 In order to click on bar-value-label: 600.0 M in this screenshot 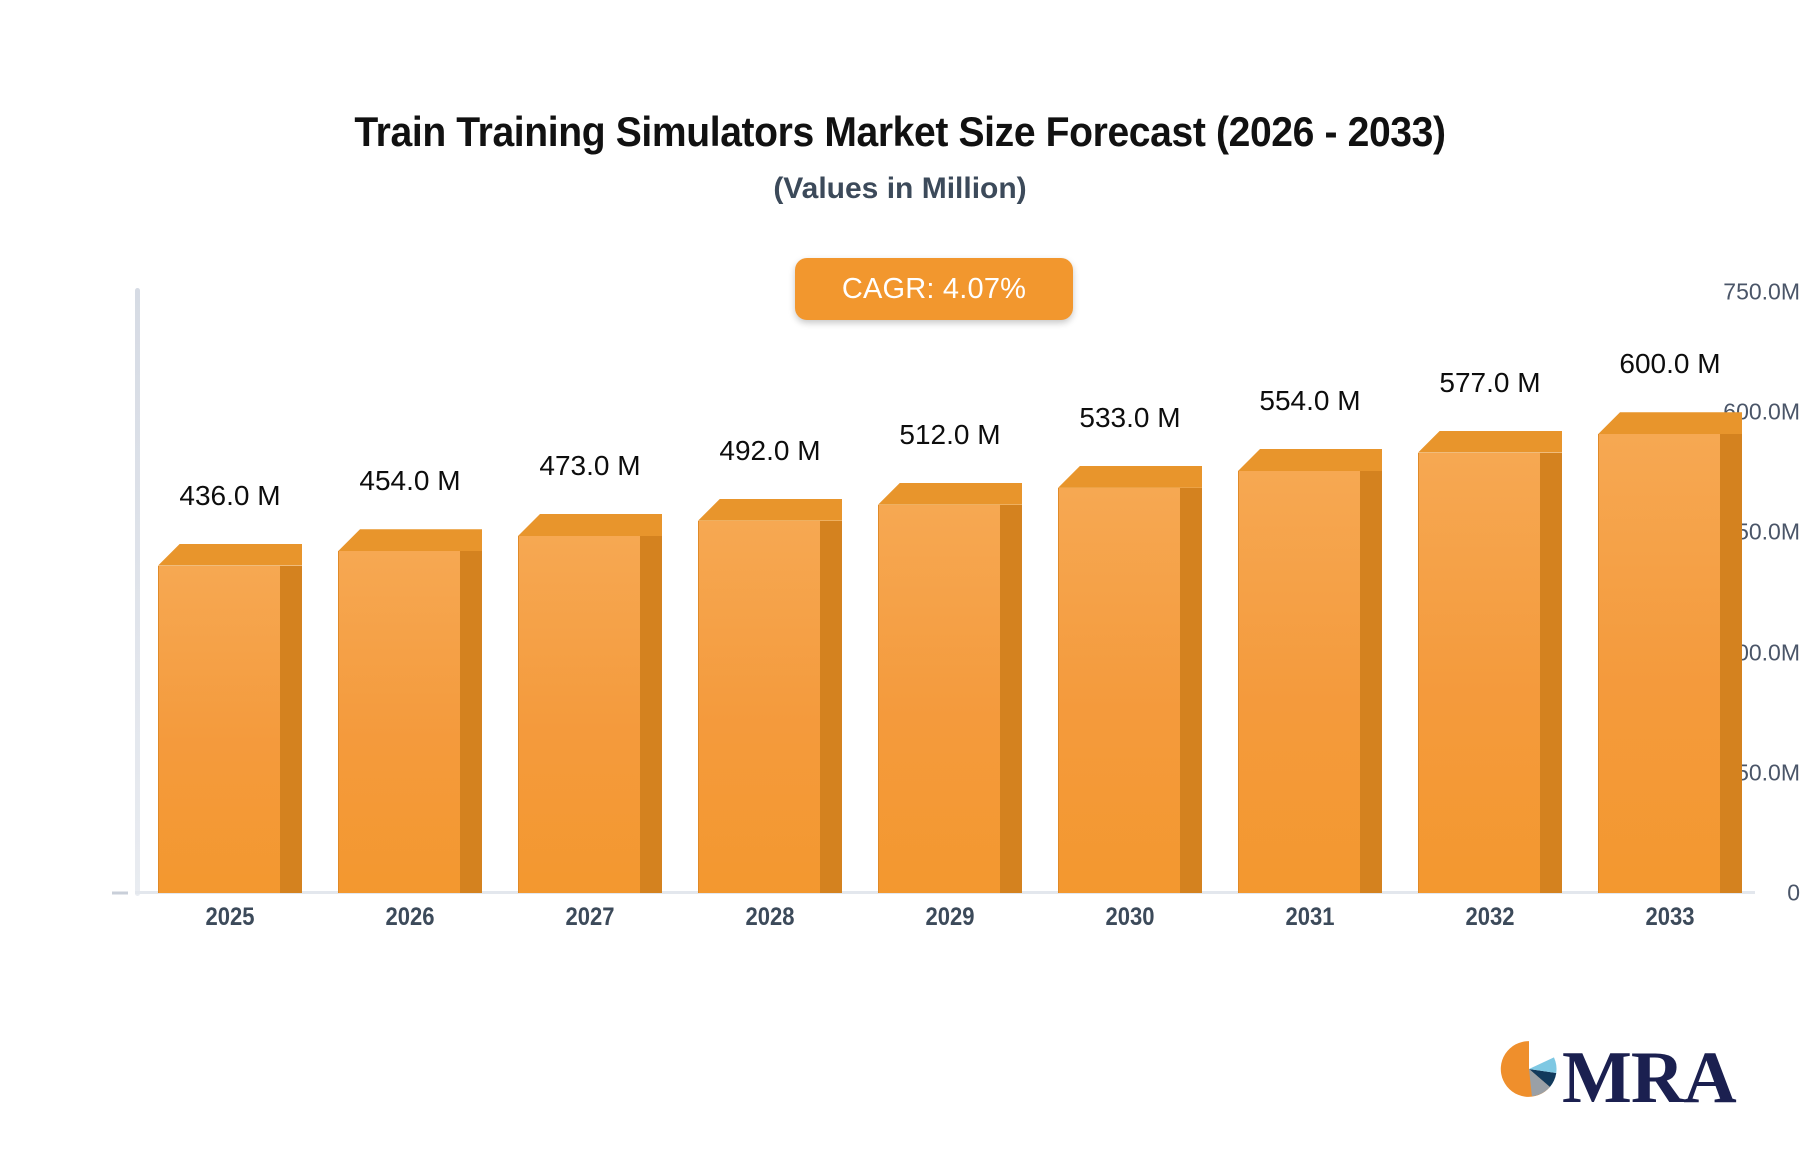, I will do `click(1670, 364)`.